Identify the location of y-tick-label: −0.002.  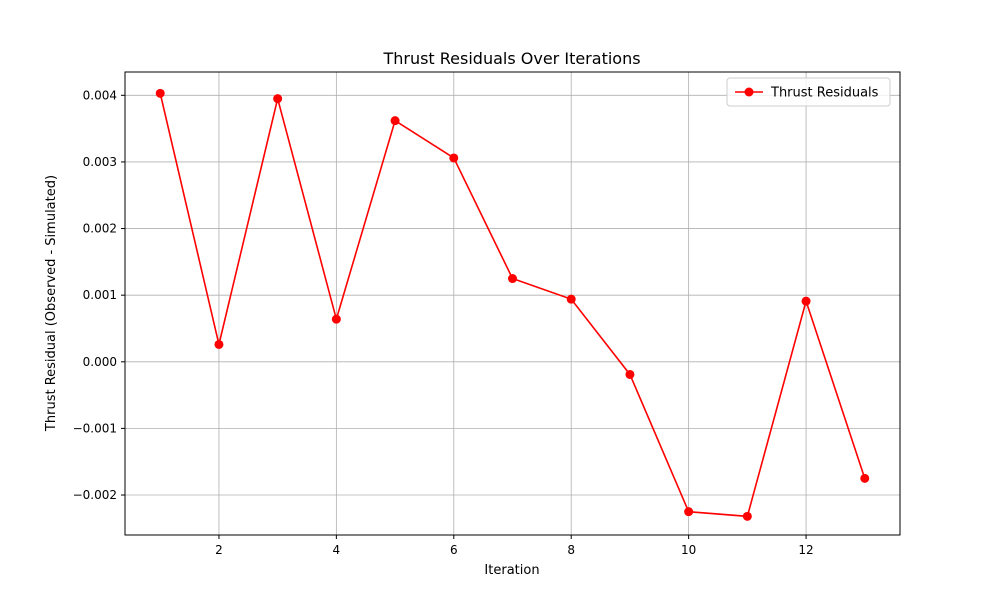
(95, 495).